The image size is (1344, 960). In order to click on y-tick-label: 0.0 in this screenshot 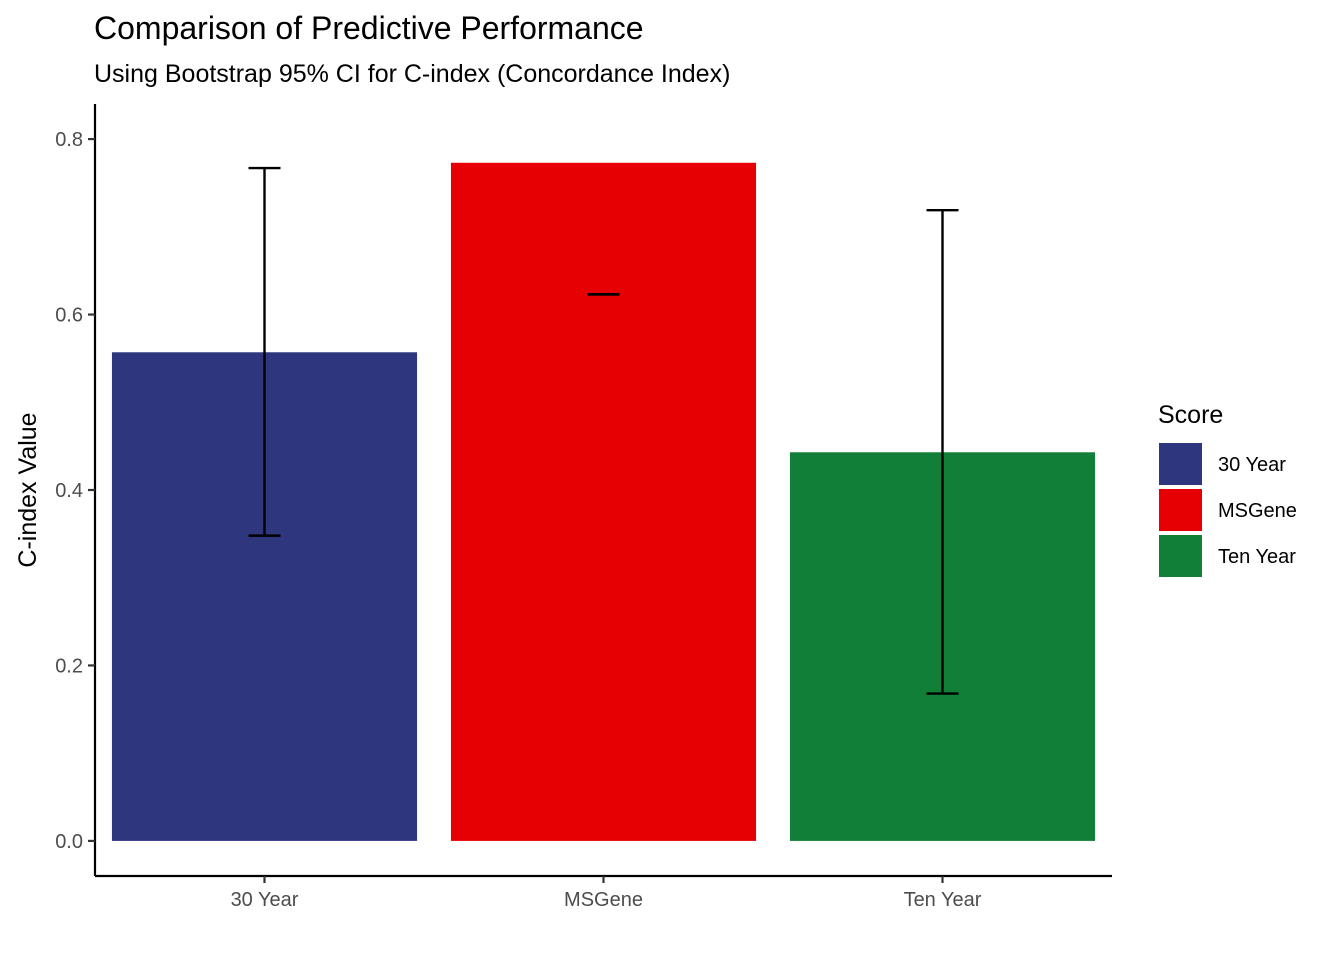, I will do `click(69, 842)`.